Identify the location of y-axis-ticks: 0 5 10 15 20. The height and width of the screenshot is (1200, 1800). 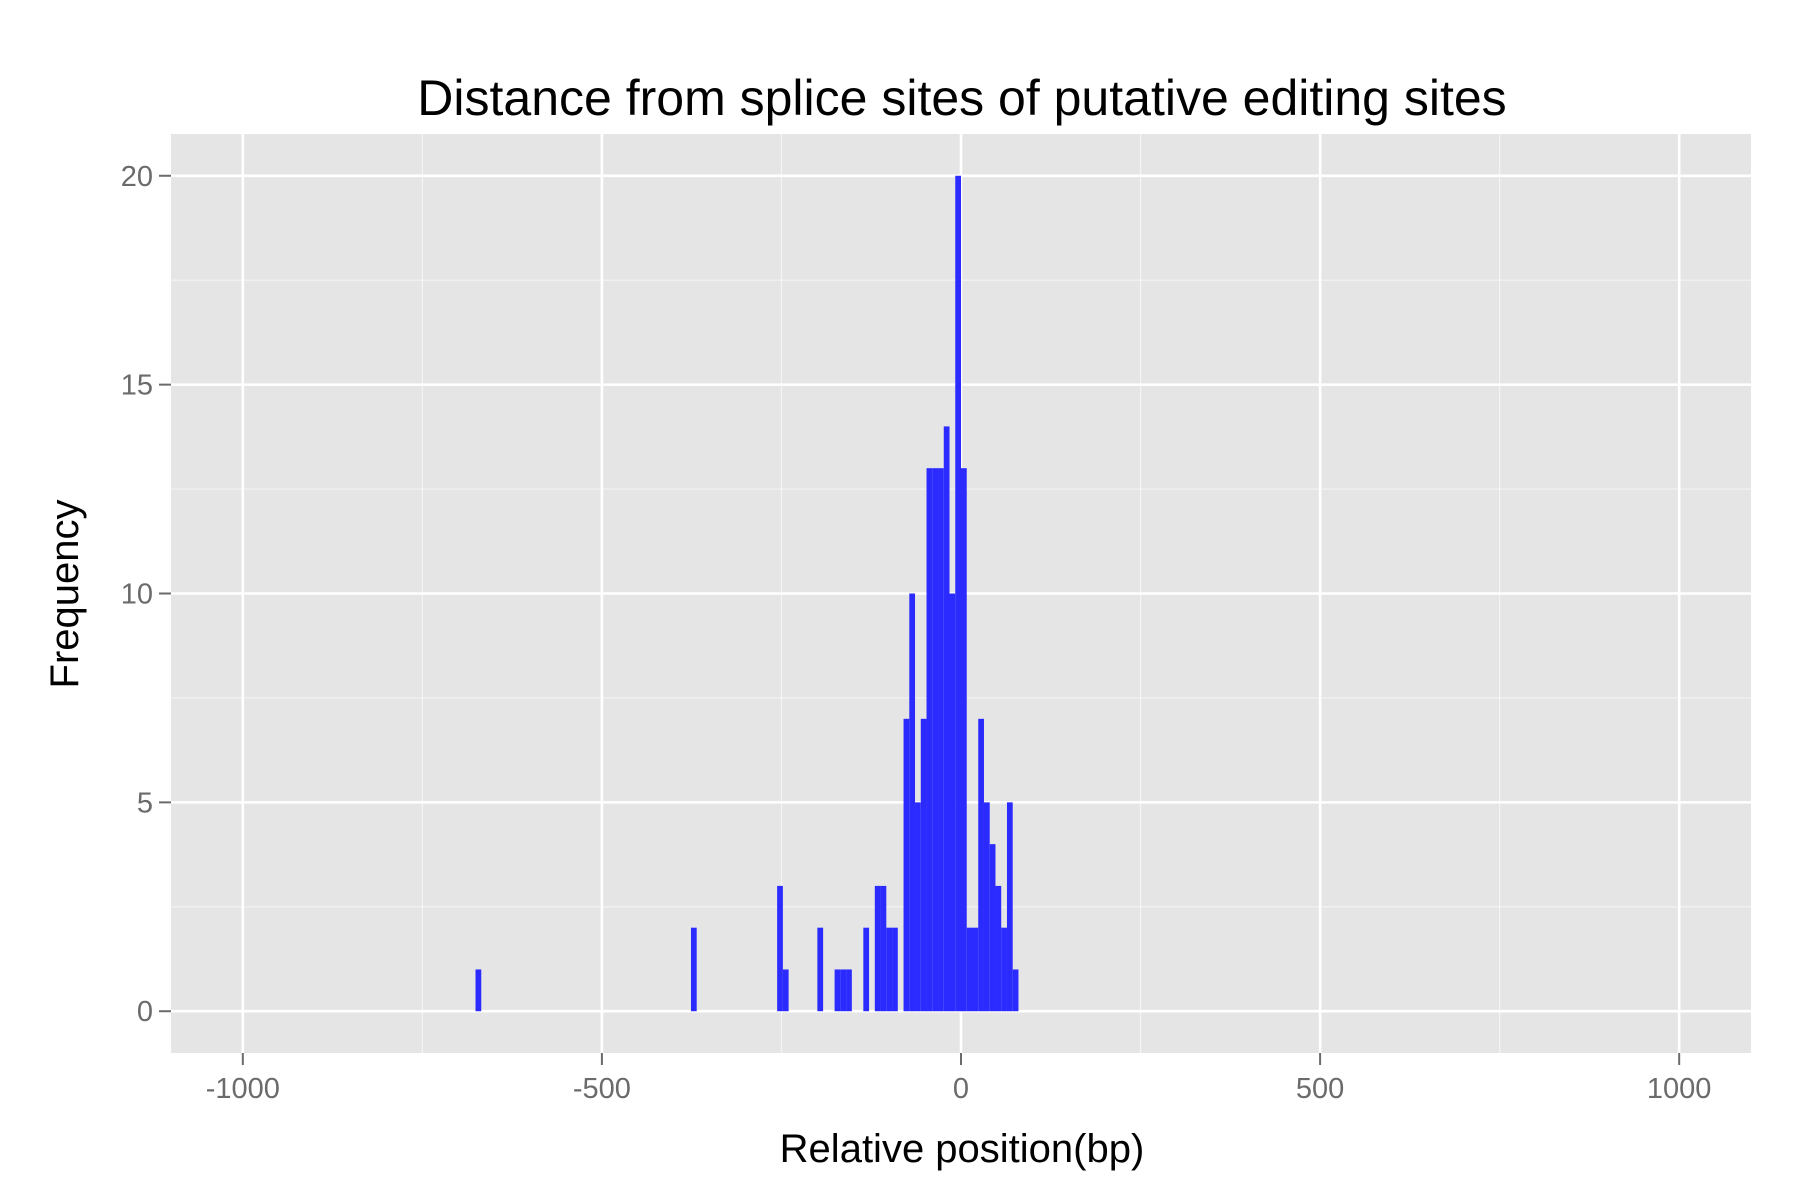
(146, 594).